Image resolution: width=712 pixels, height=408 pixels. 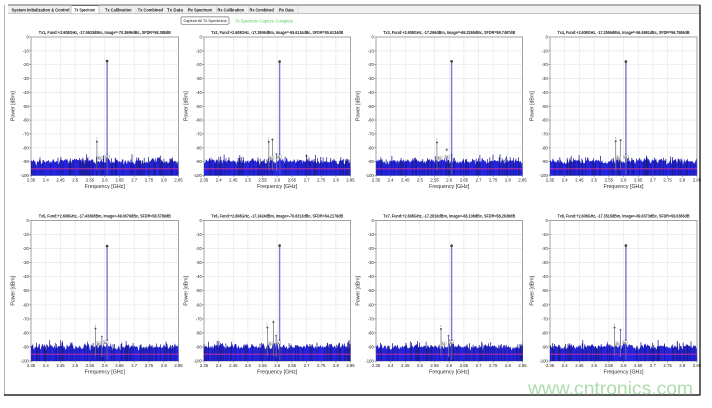 I want to click on svg-text: www.cntronics.com, so click(x=610, y=388).